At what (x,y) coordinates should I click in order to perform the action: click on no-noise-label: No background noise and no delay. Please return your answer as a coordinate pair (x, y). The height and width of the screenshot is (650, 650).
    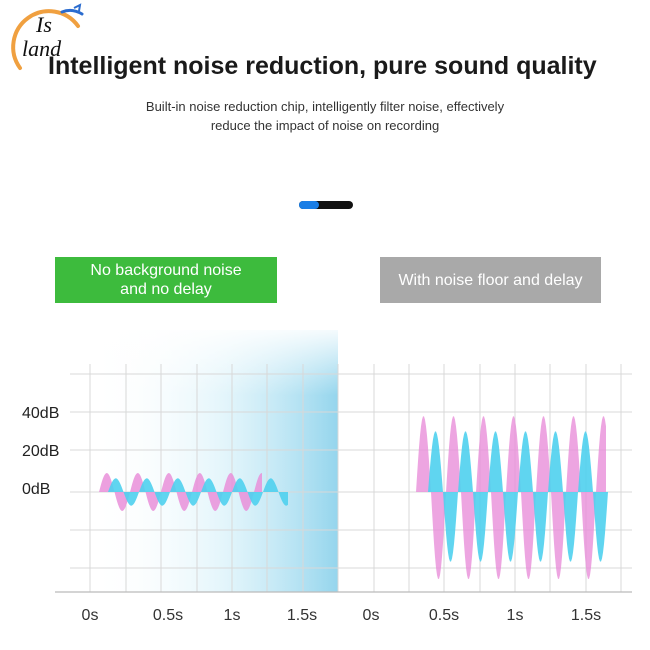
    Looking at the image, I should click on (166, 280).